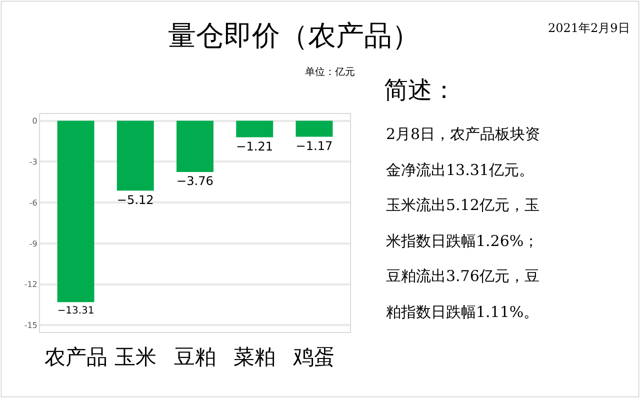 The image size is (640, 398). What do you see at coordinates (195, 181) in the screenshot?
I see `data-label: −3.76` at bounding box center [195, 181].